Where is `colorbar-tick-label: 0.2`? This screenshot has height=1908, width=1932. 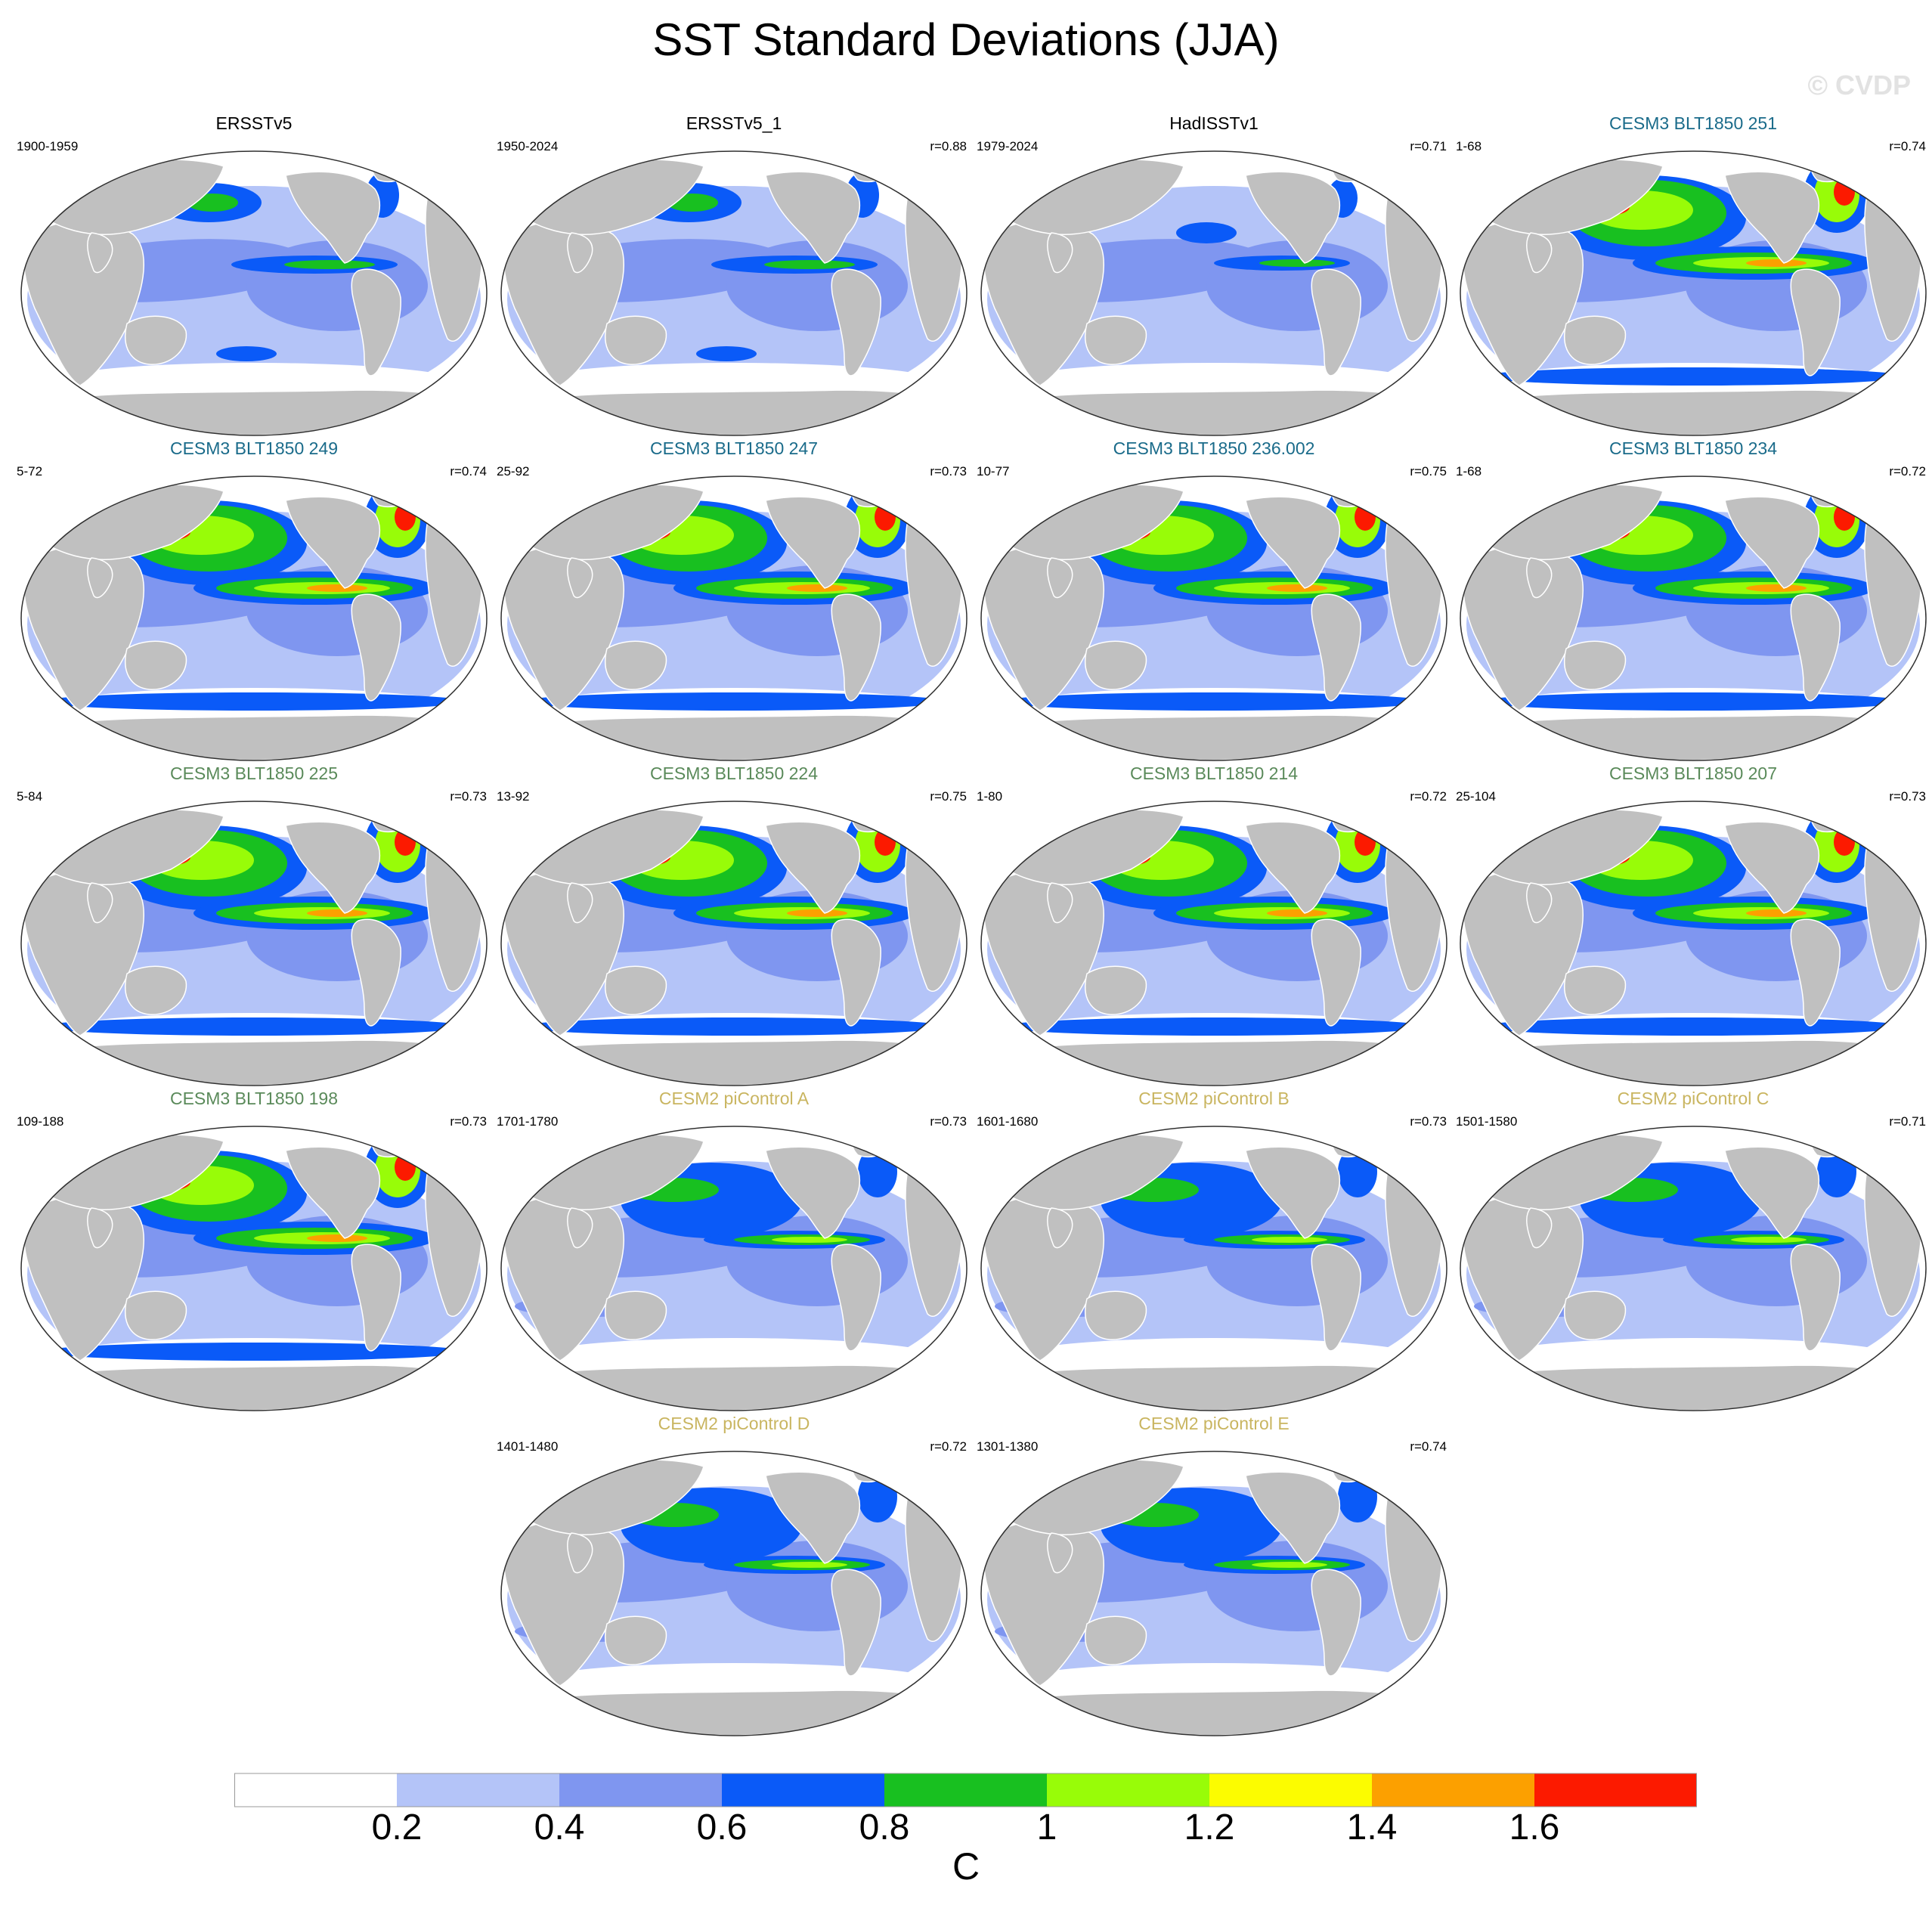
colorbar-tick-label: 0.2 is located at coordinates (397, 1824).